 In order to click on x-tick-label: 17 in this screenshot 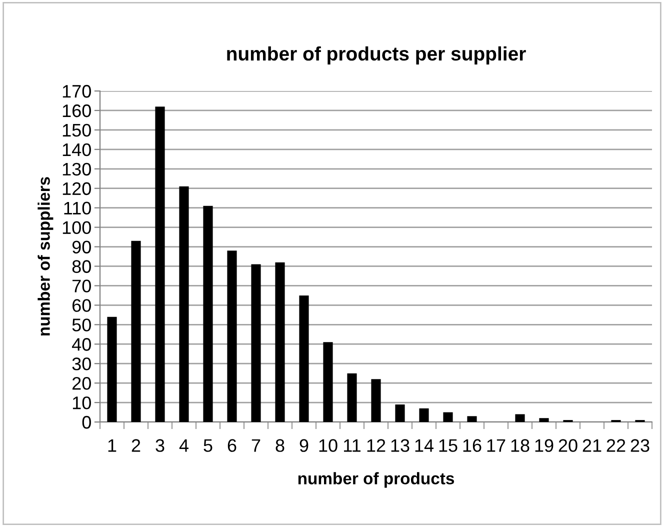, I will do `click(496, 445)`.